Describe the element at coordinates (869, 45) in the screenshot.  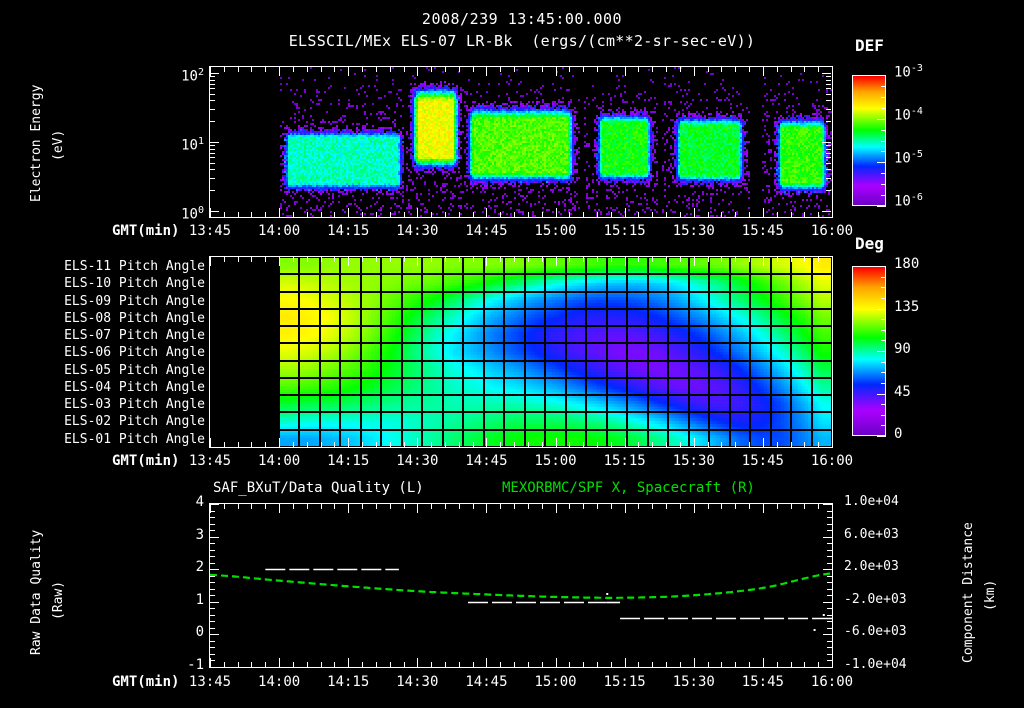
I see `panel1-colorbar-title: DEF` at that location.